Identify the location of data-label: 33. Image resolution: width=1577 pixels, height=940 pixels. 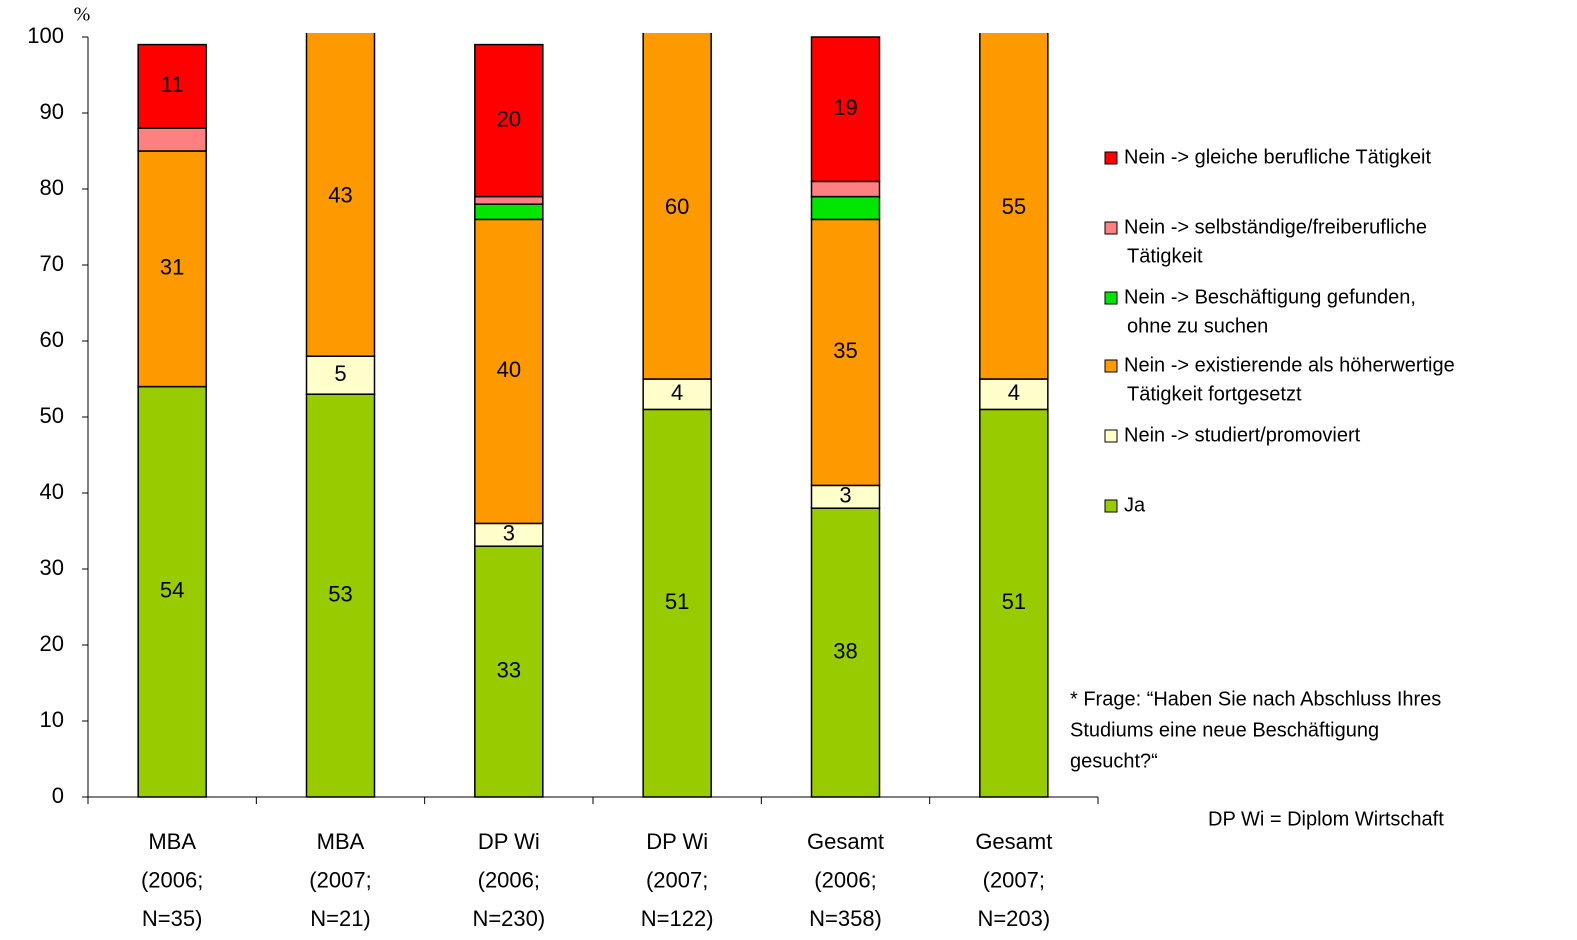
(509, 669).